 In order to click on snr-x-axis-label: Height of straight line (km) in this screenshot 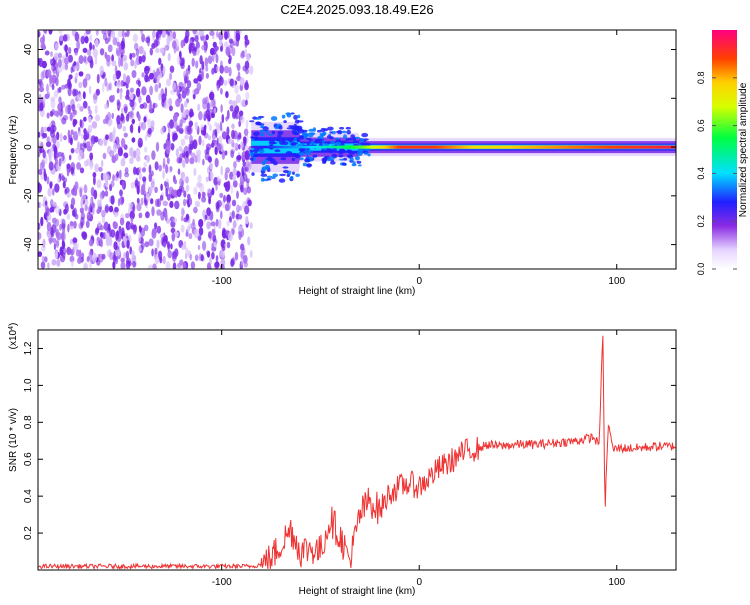, I will do `click(357, 591)`.